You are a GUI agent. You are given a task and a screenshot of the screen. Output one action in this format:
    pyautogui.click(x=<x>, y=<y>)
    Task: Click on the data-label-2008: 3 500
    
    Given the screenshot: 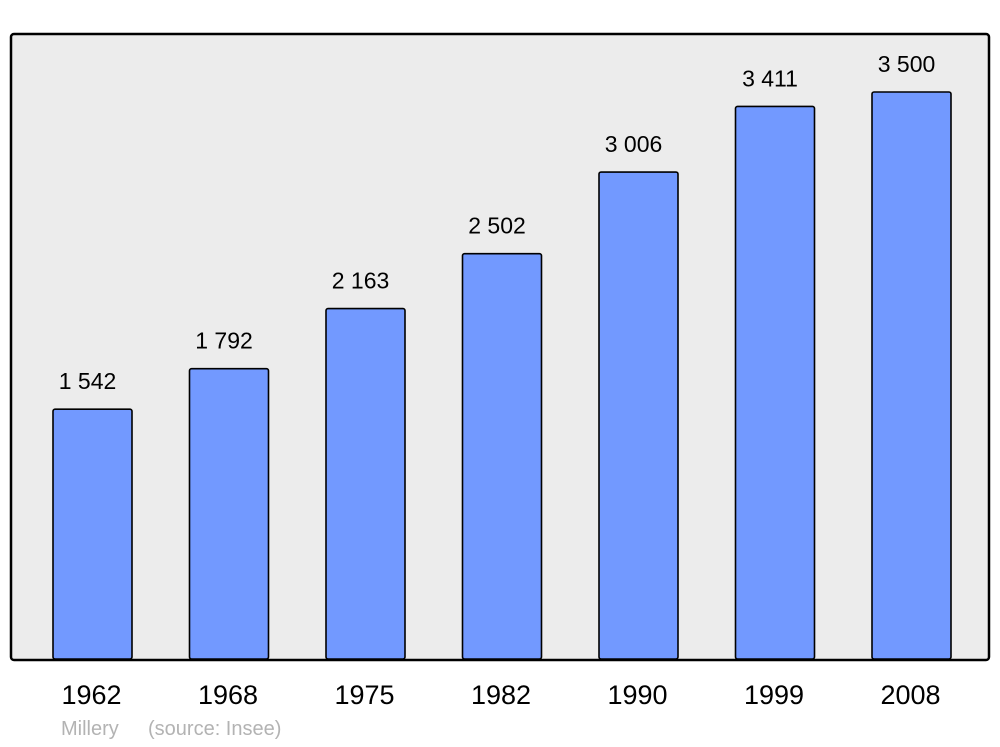 What is the action you would take?
    pyautogui.click(x=907, y=64)
    